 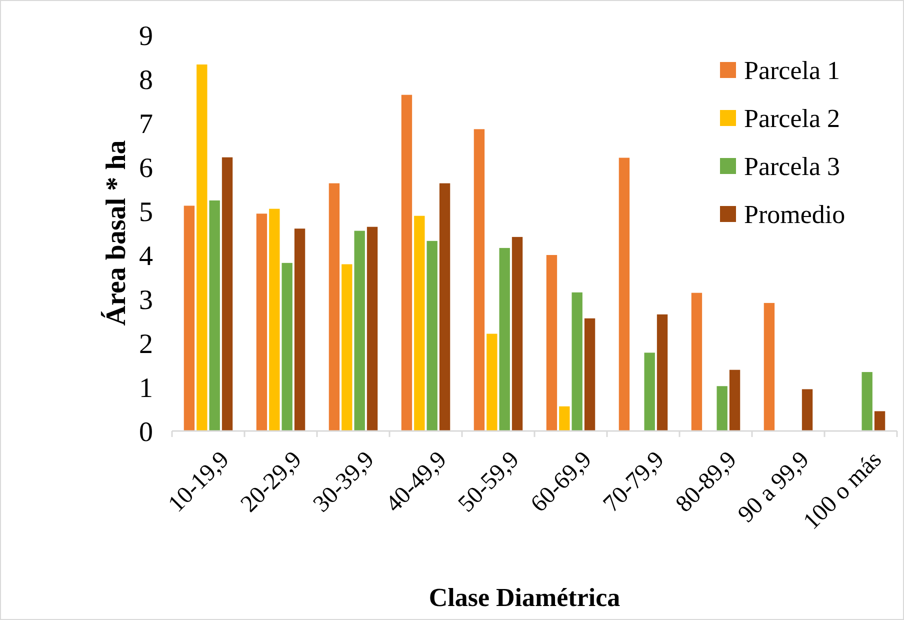 I want to click on legend-label: Parcela 2, so click(x=792, y=119).